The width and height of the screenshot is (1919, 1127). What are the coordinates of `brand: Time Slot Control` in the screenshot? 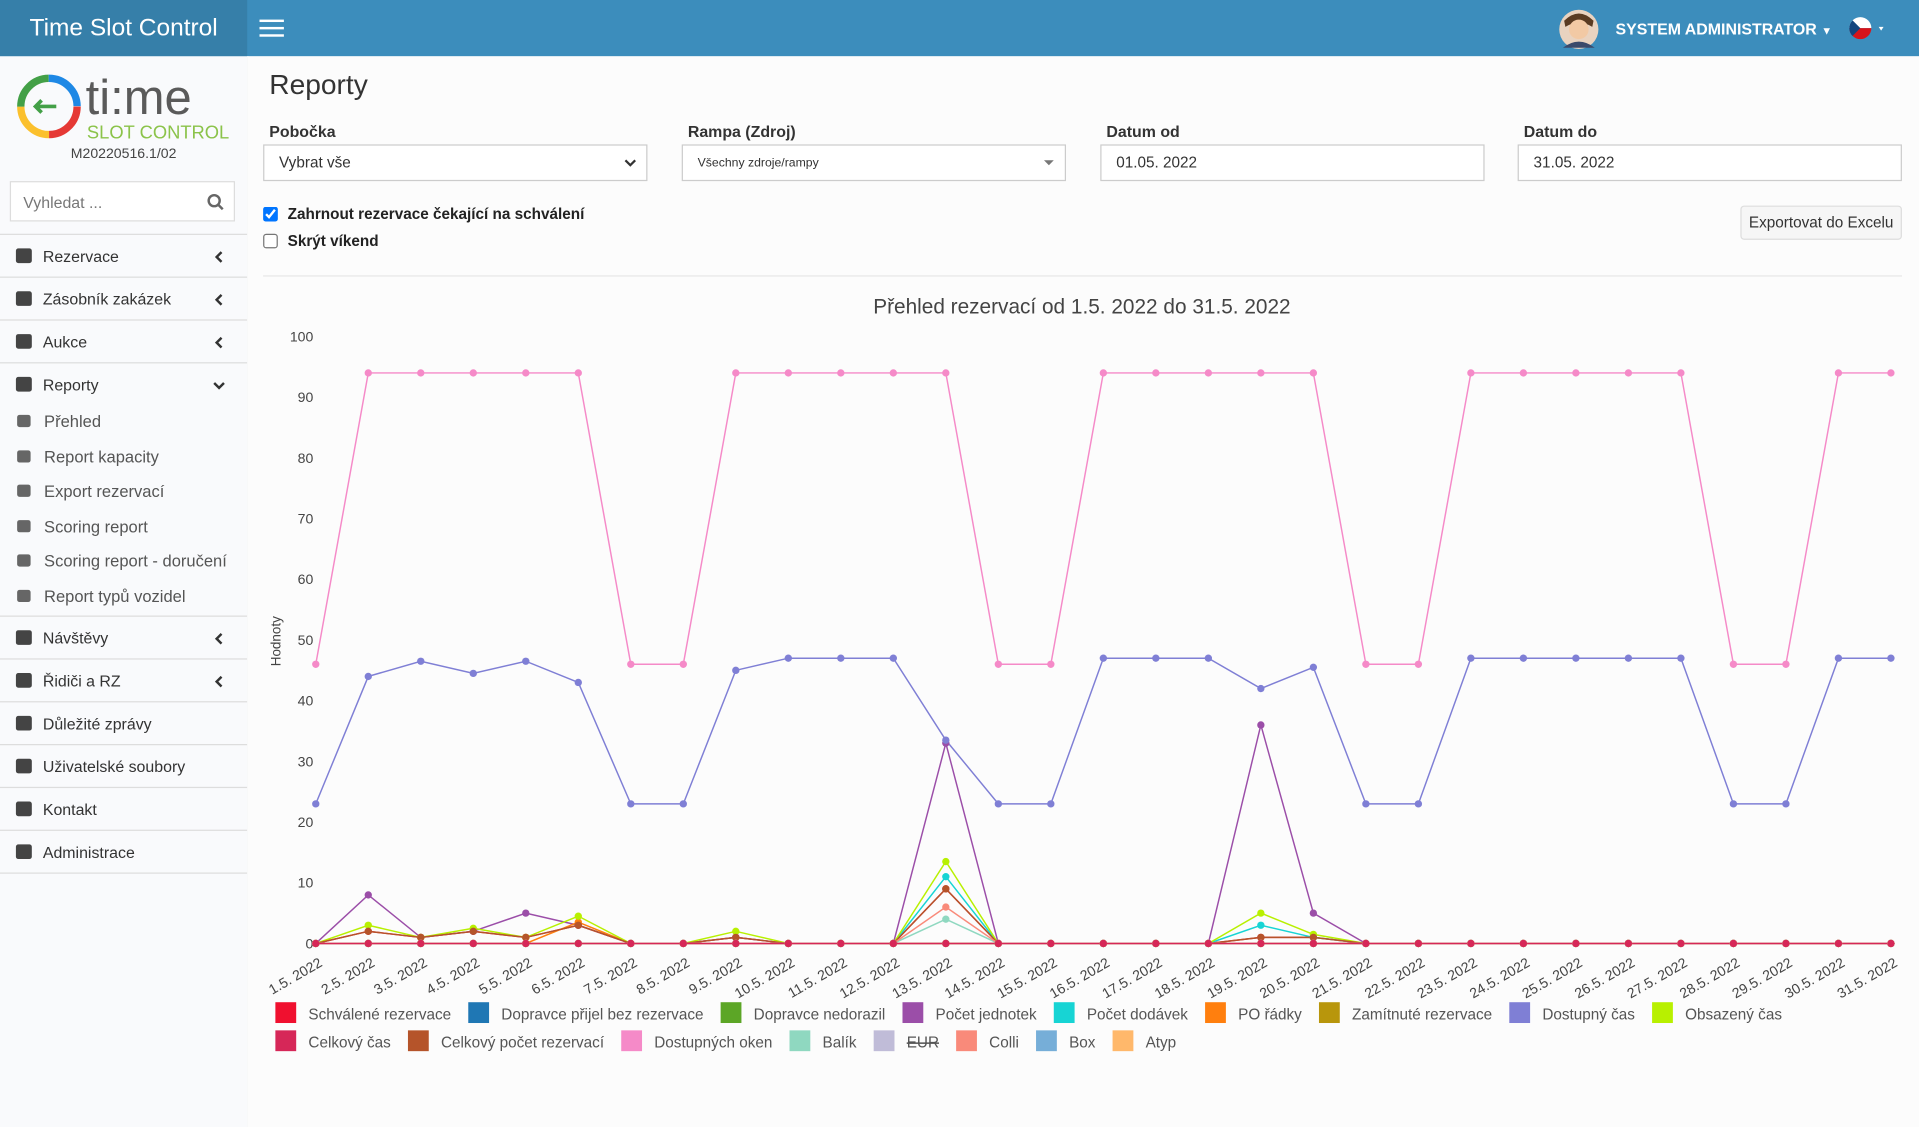 It's located at (124, 28).